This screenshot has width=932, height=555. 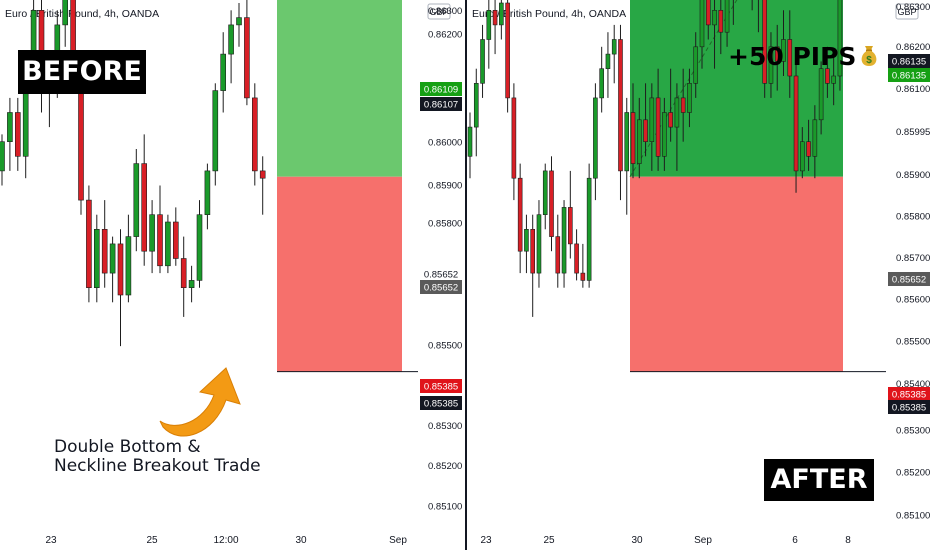 What do you see at coordinates (913, 431) in the screenshot?
I see `y-tick-label: 0.85300` at bounding box center [913, 431].